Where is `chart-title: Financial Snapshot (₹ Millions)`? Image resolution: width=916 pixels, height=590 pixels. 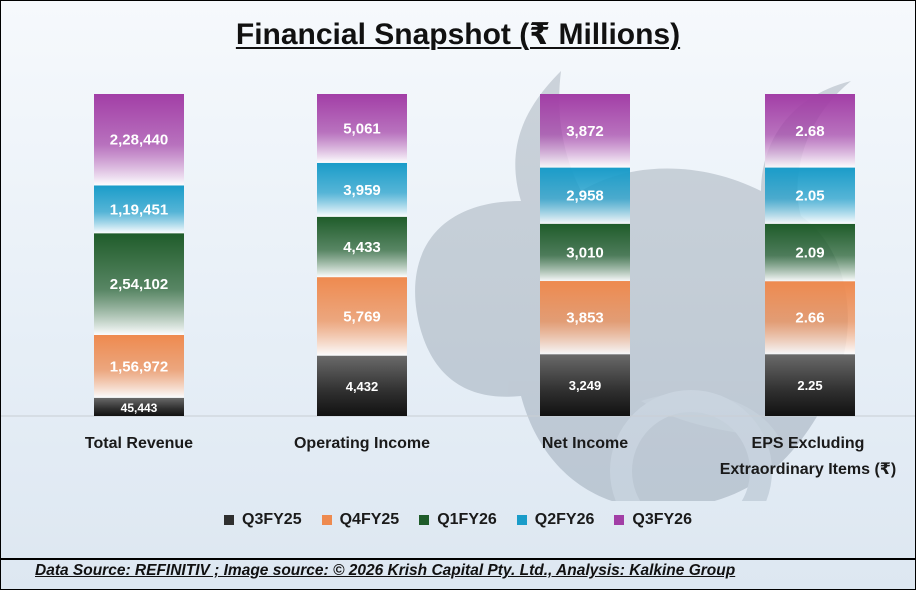 chart-title: Financial Snapshot (₹ Millions) is located at coordinates (458, 34).